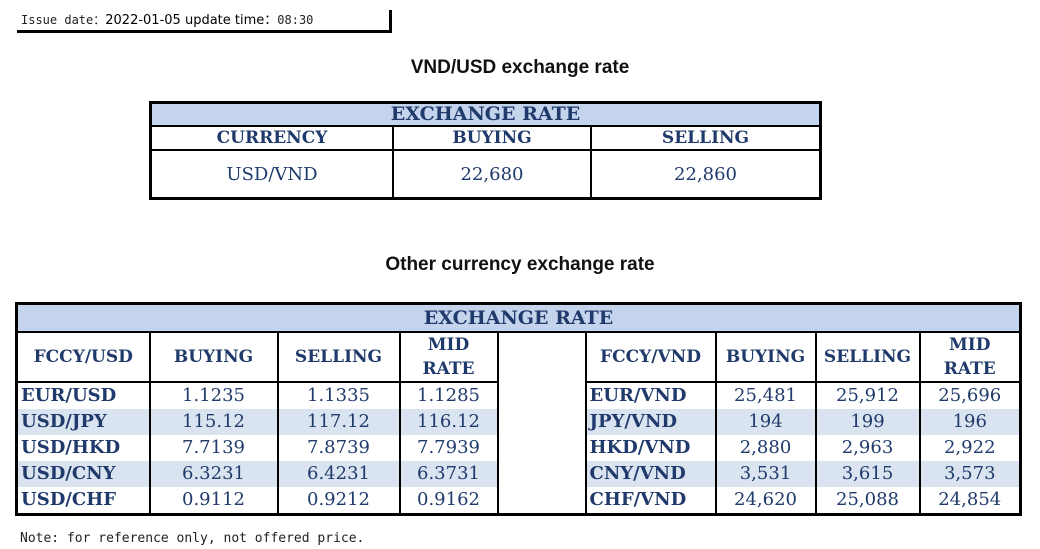 Image resolution: width=1040 pixels, height=549 pixels. What do you see at coordinates (449, 395) in the screenshot?
I see `mid-cell: 1.1285` at bounding box center [449, 395].